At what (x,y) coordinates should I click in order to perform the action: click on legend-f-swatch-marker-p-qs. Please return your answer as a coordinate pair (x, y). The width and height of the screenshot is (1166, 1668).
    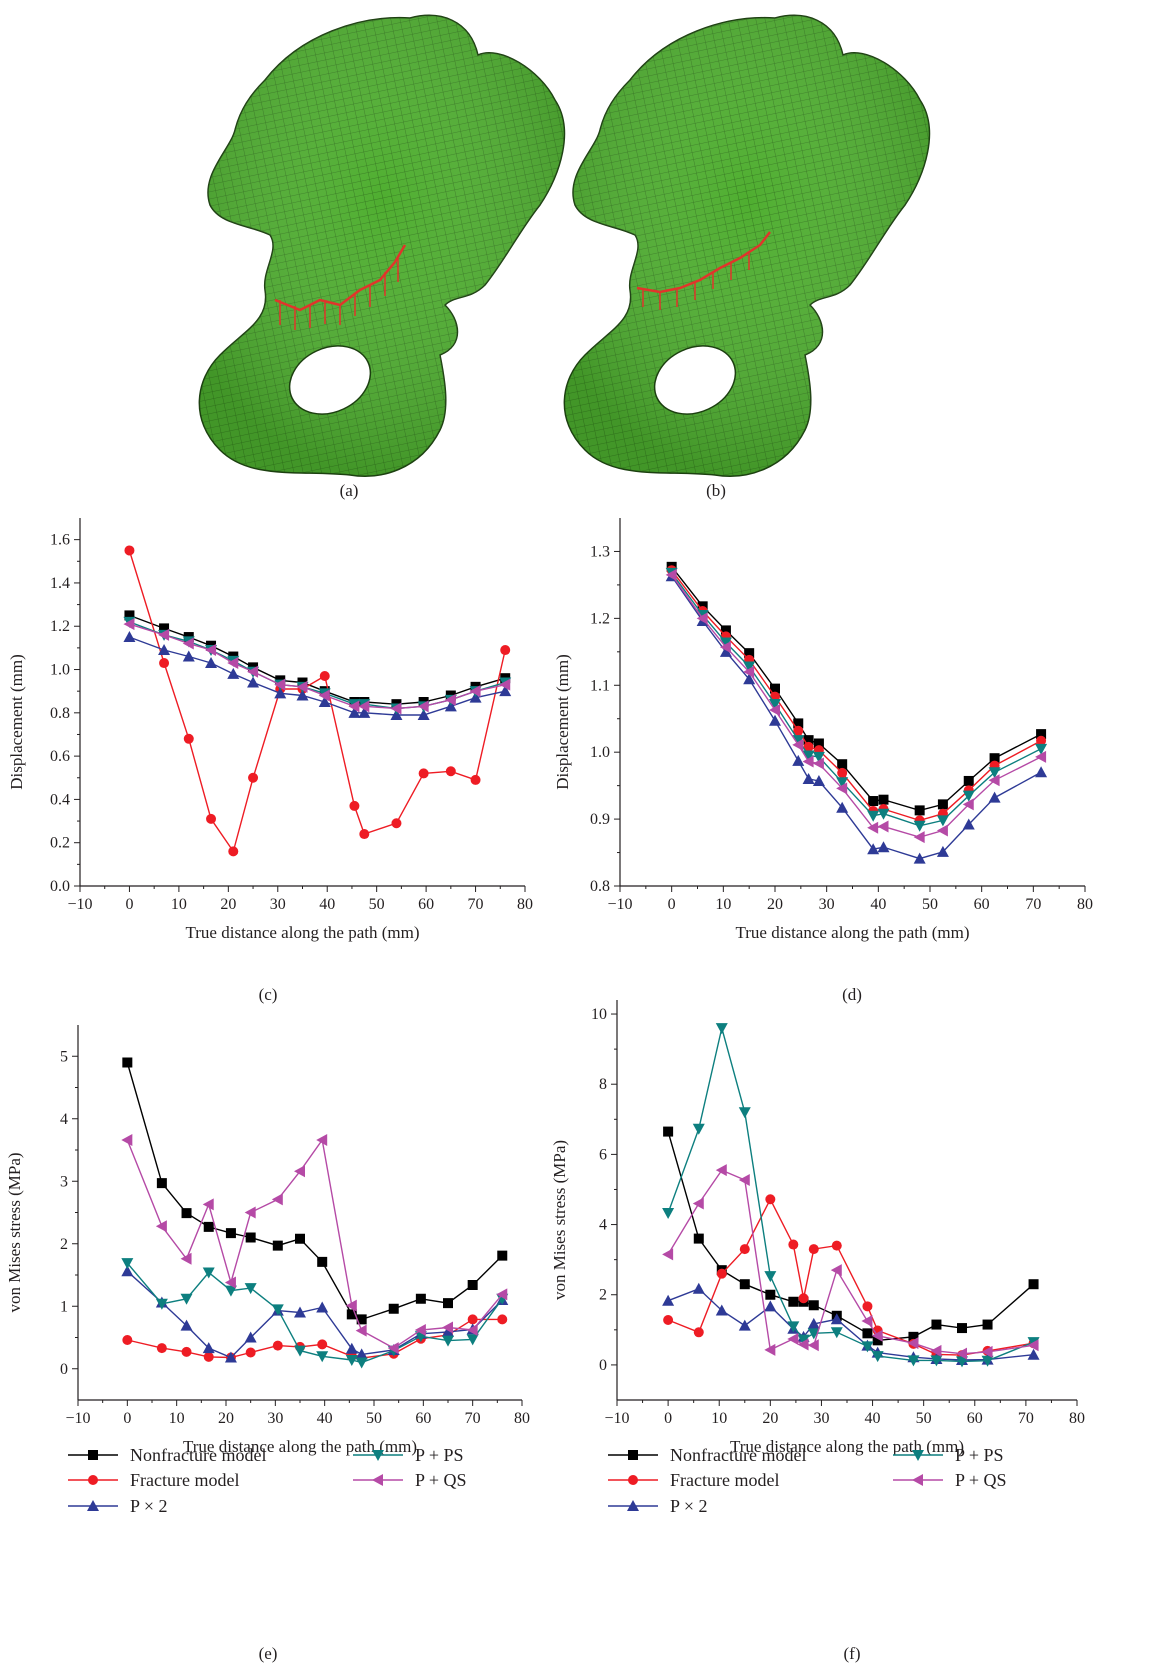
    Looking at the image, I should click on (917, 1480).